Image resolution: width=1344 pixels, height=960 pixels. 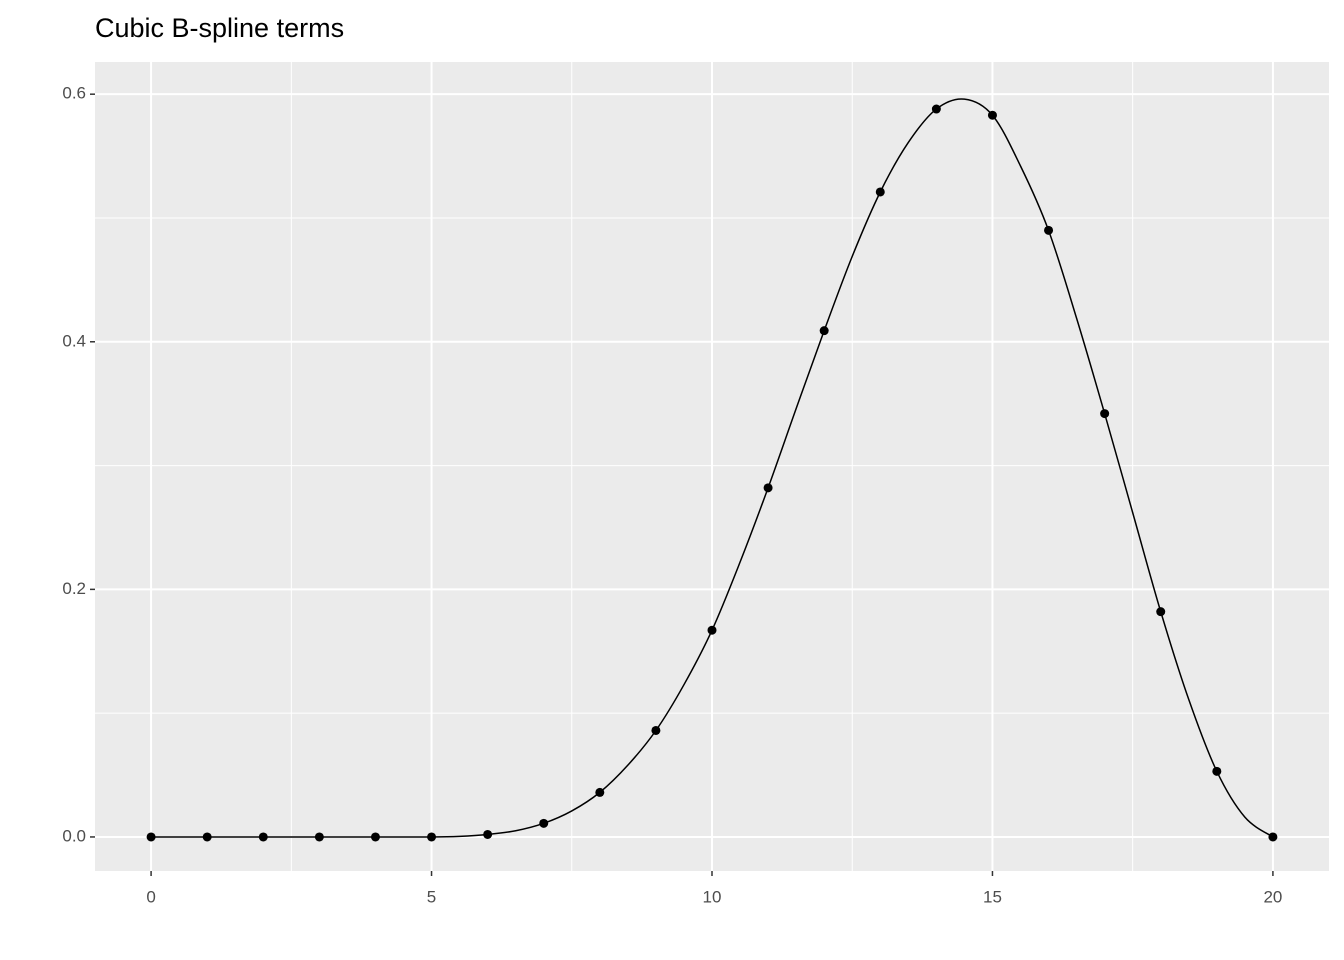 What do you see at coordinates (74, 835) in the screenshot?
I see `y-tick-label: 0.0` at bounding box center [74, 835].